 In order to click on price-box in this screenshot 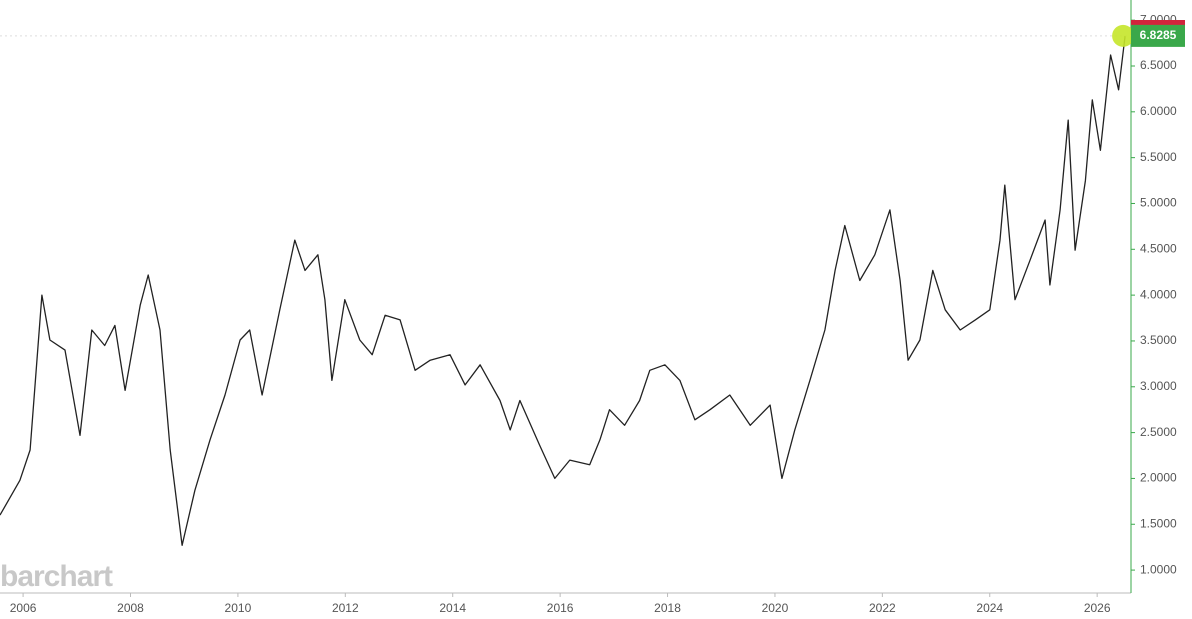, I will do `click(1158, 35)`.